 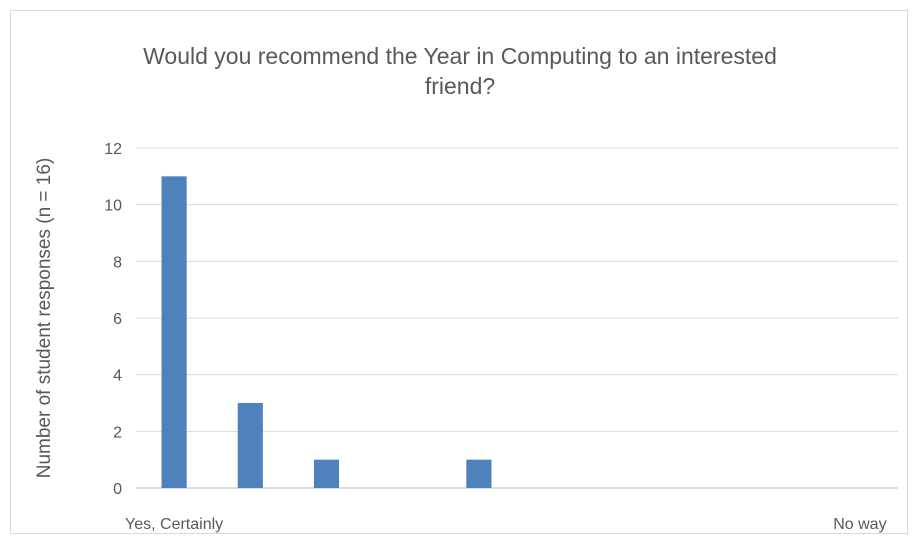 I want to click on y-axis-ticks: 0 2 4 6 8 10 12, so click(x=113, y=319).